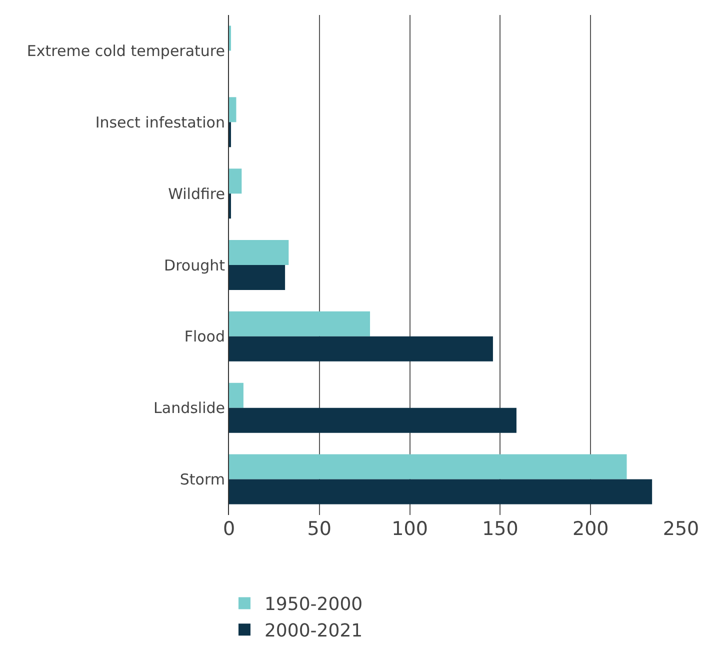 This screenshot has height=661, width=713. I want to click on y-tick-label: Landslide, so click(189, 408).